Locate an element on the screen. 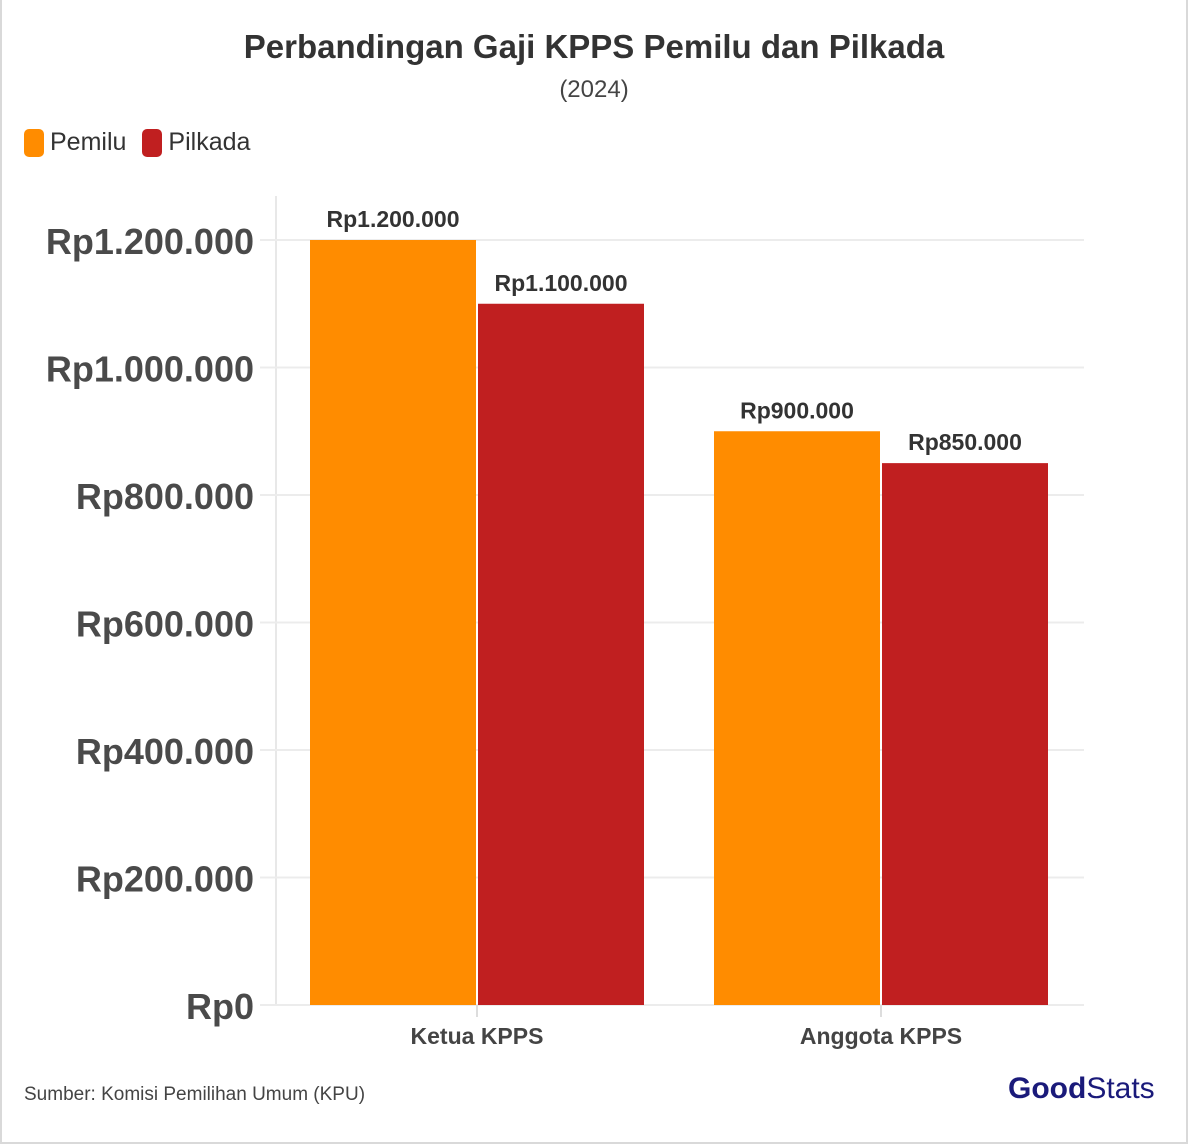 The height and width of the screenshot is (1146, 1188). y-tick-label: Rp400.000 is located at coordinates (165, 751).